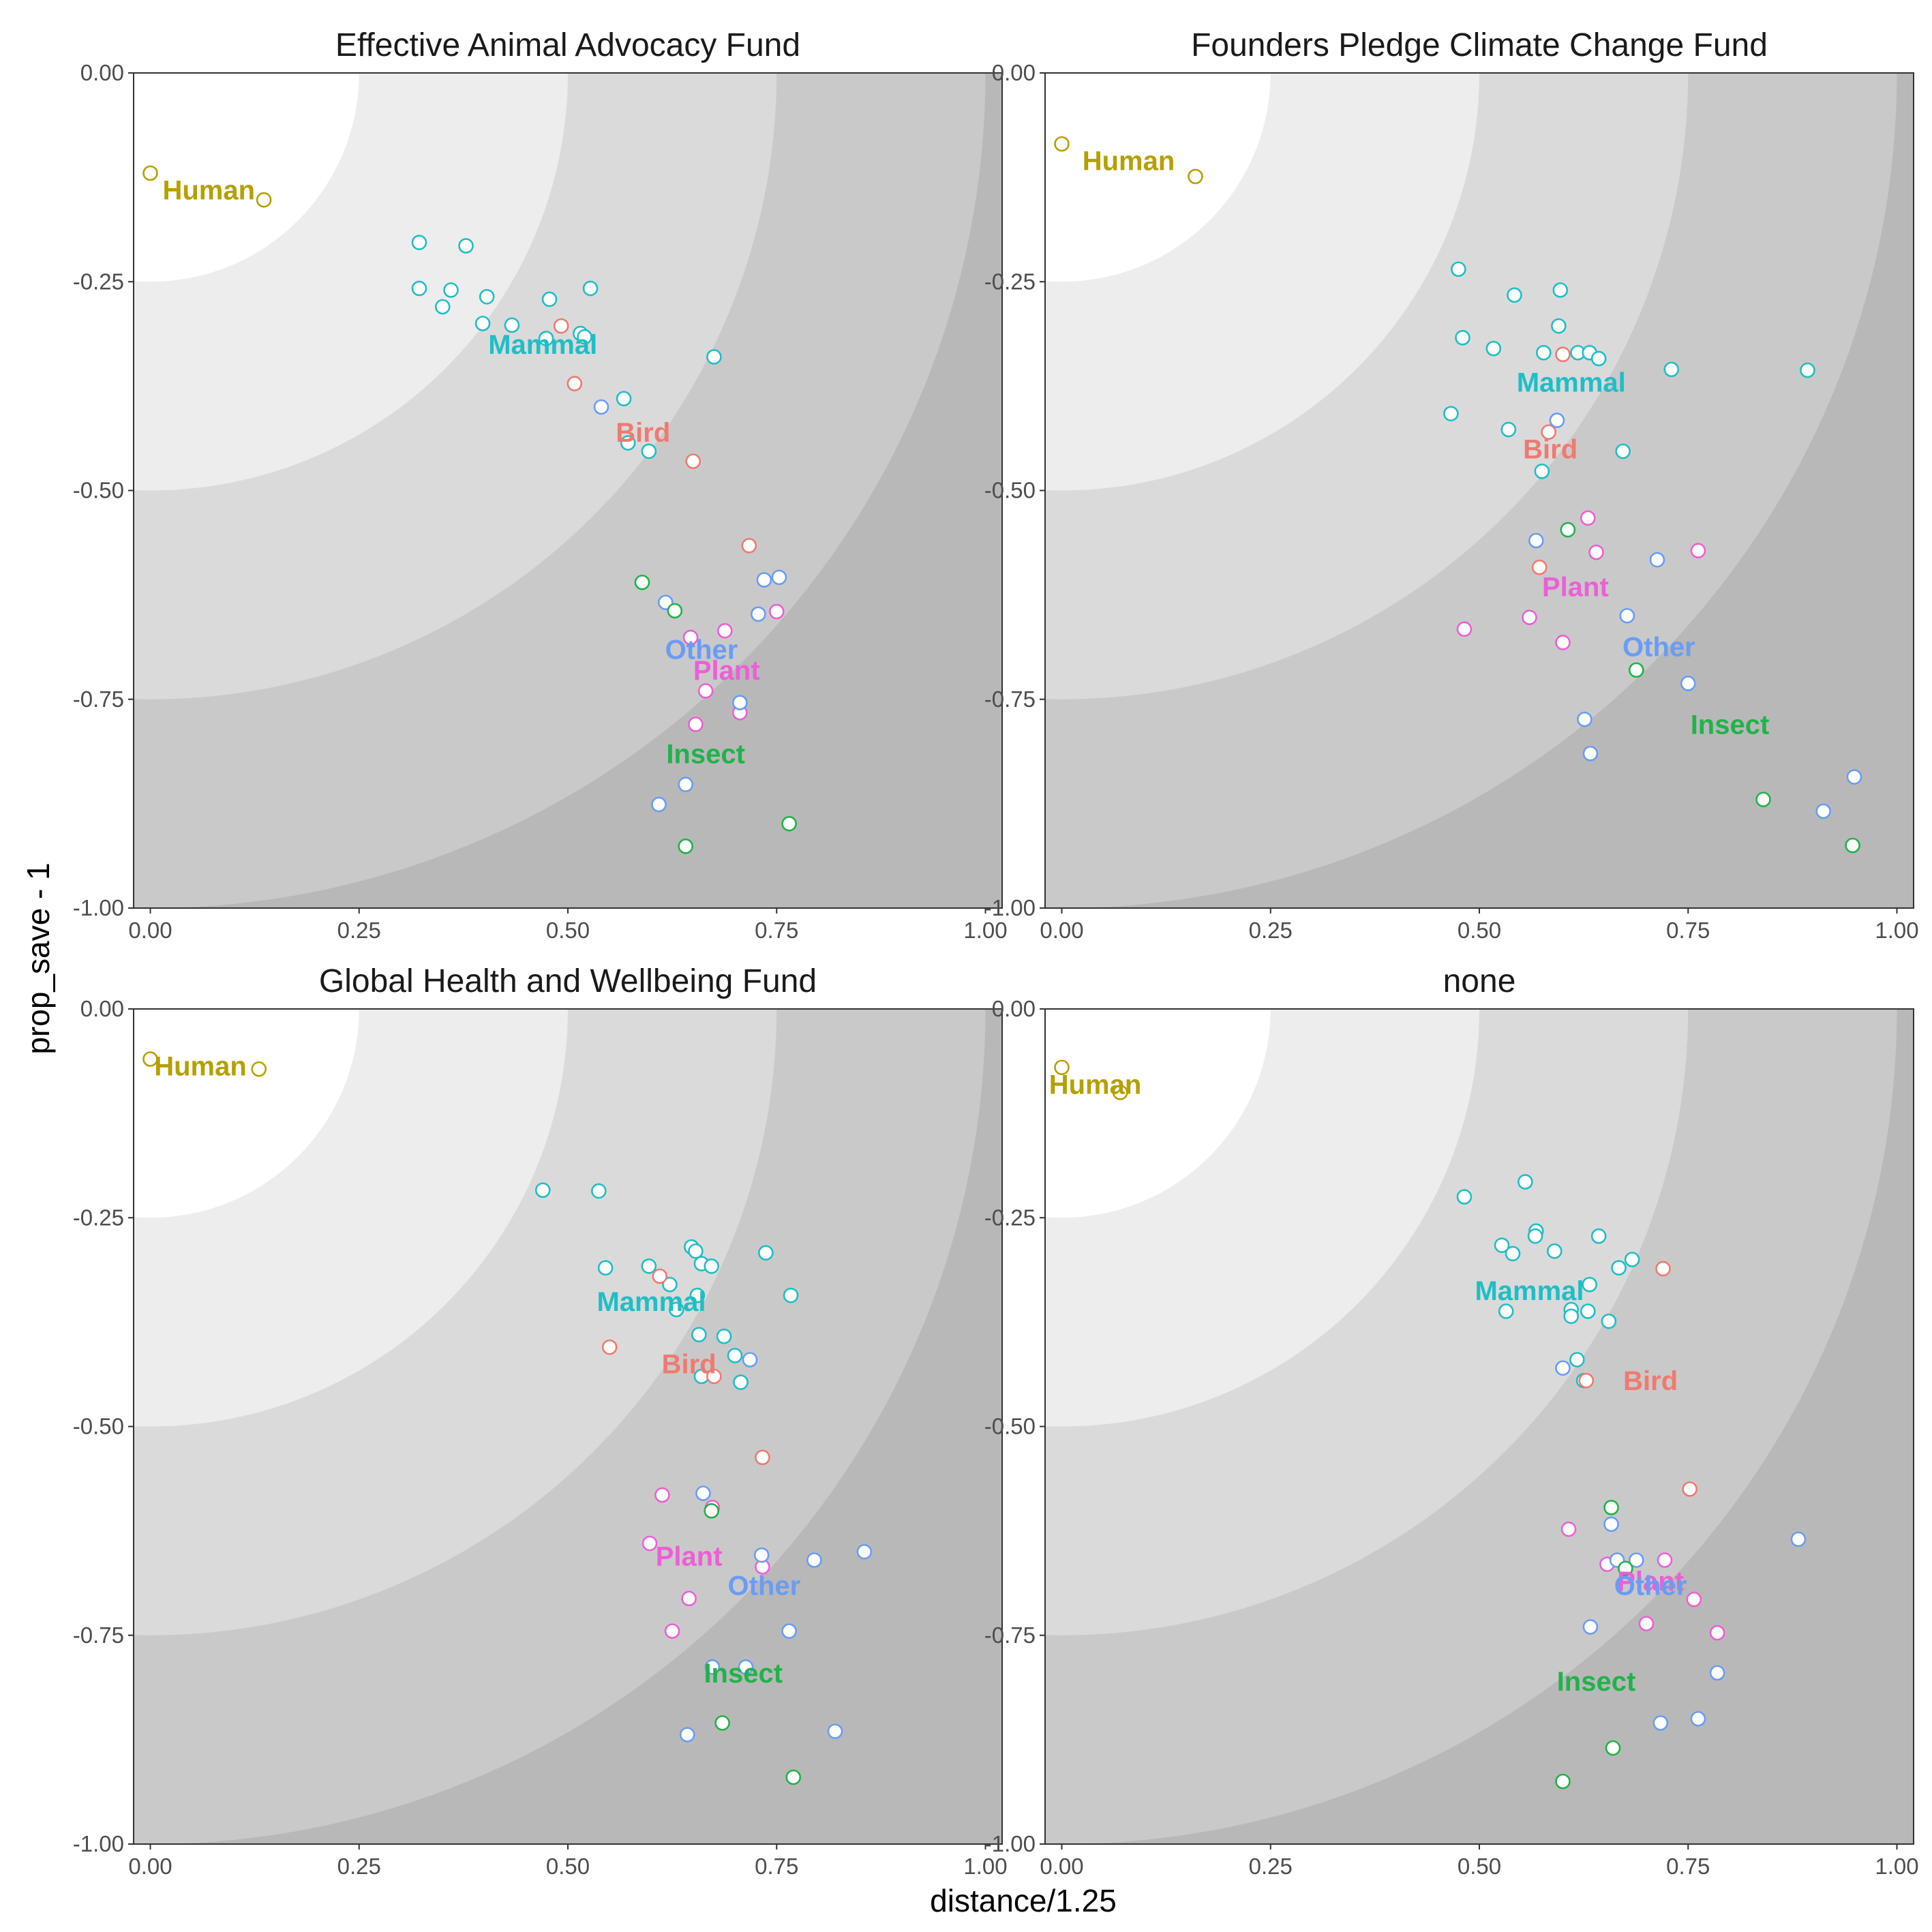 The image size is (1932, 1932). I want to click on label-other: Other, so click(702, 650).